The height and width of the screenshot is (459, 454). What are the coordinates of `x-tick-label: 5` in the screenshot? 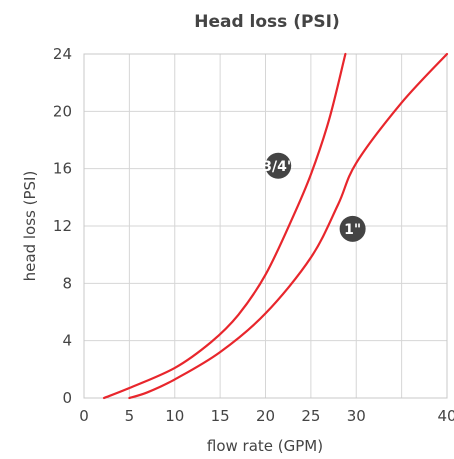 It's located at (130, 416).